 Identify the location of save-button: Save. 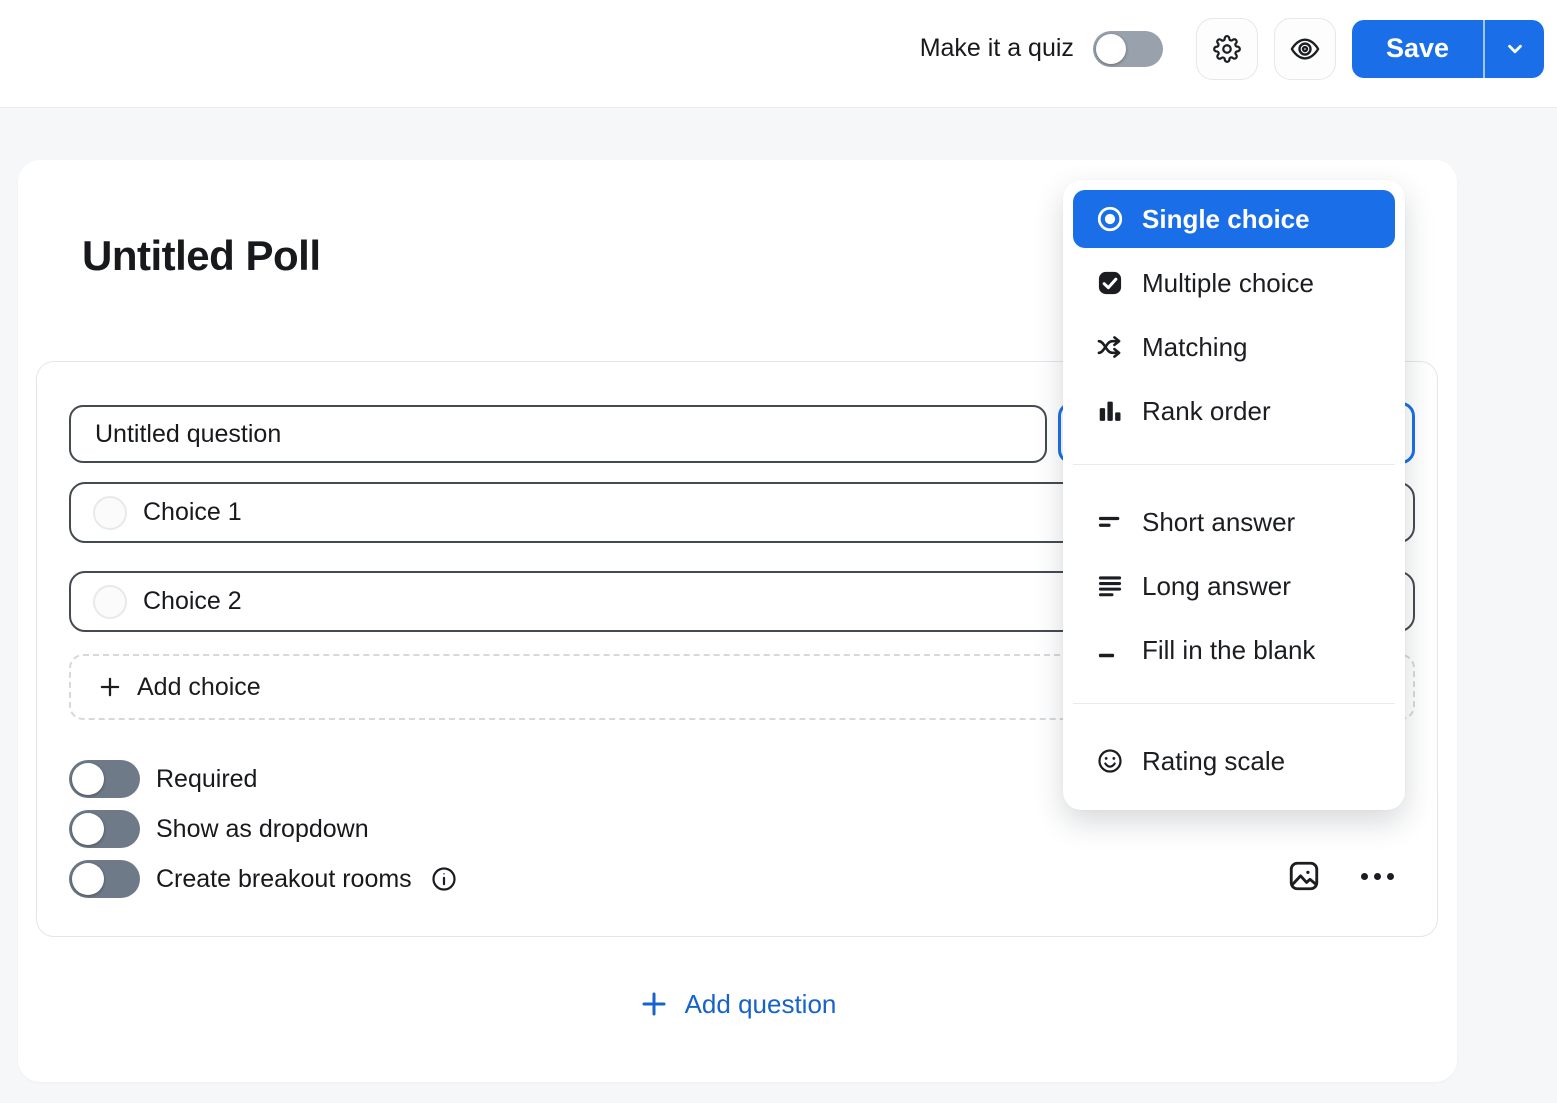
(1417, 48).